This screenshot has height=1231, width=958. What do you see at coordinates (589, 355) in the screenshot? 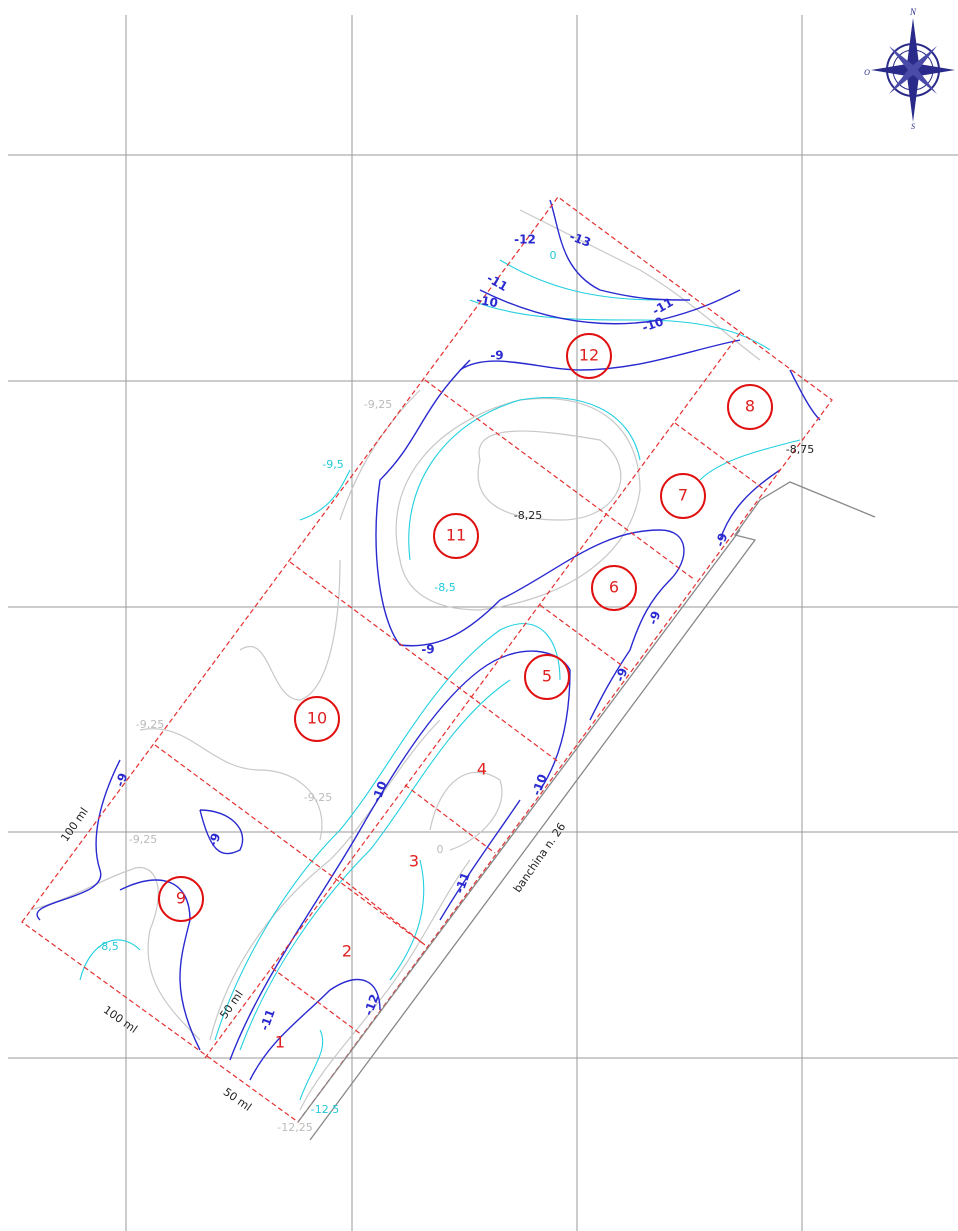
I see `zone-label: 12` at bounding box center [589, 355].